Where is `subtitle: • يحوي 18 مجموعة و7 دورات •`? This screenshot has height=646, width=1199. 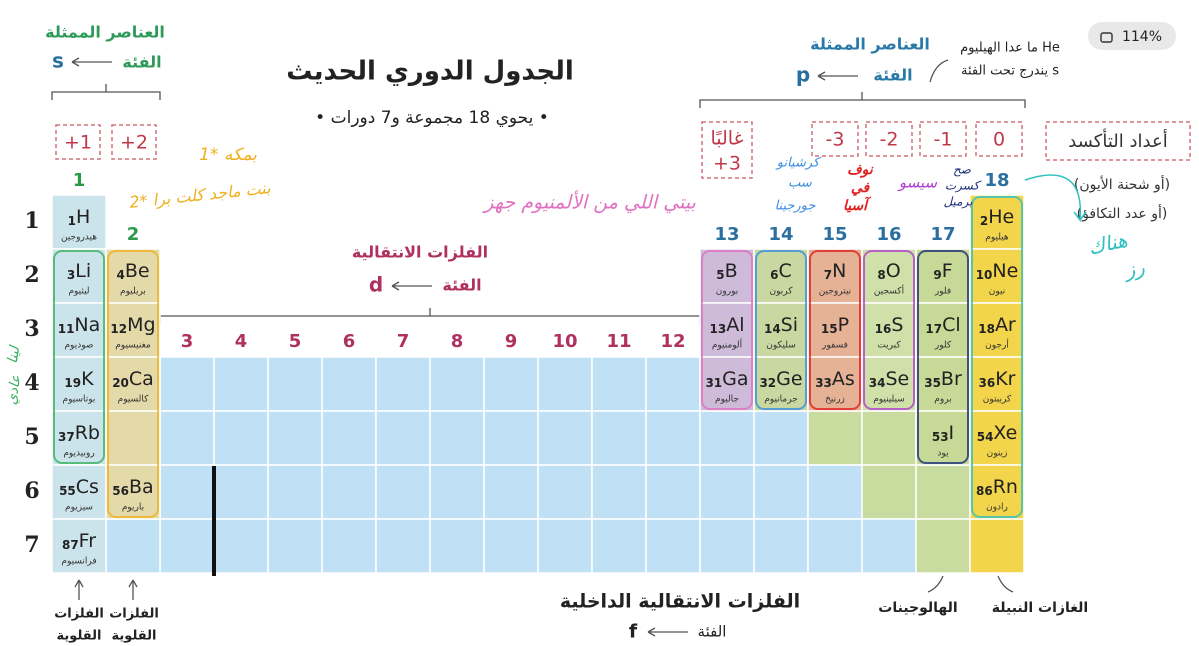 subtitle: • يحوي 18 مجموعة و7 دورات • is located at coordinates (432, 118).